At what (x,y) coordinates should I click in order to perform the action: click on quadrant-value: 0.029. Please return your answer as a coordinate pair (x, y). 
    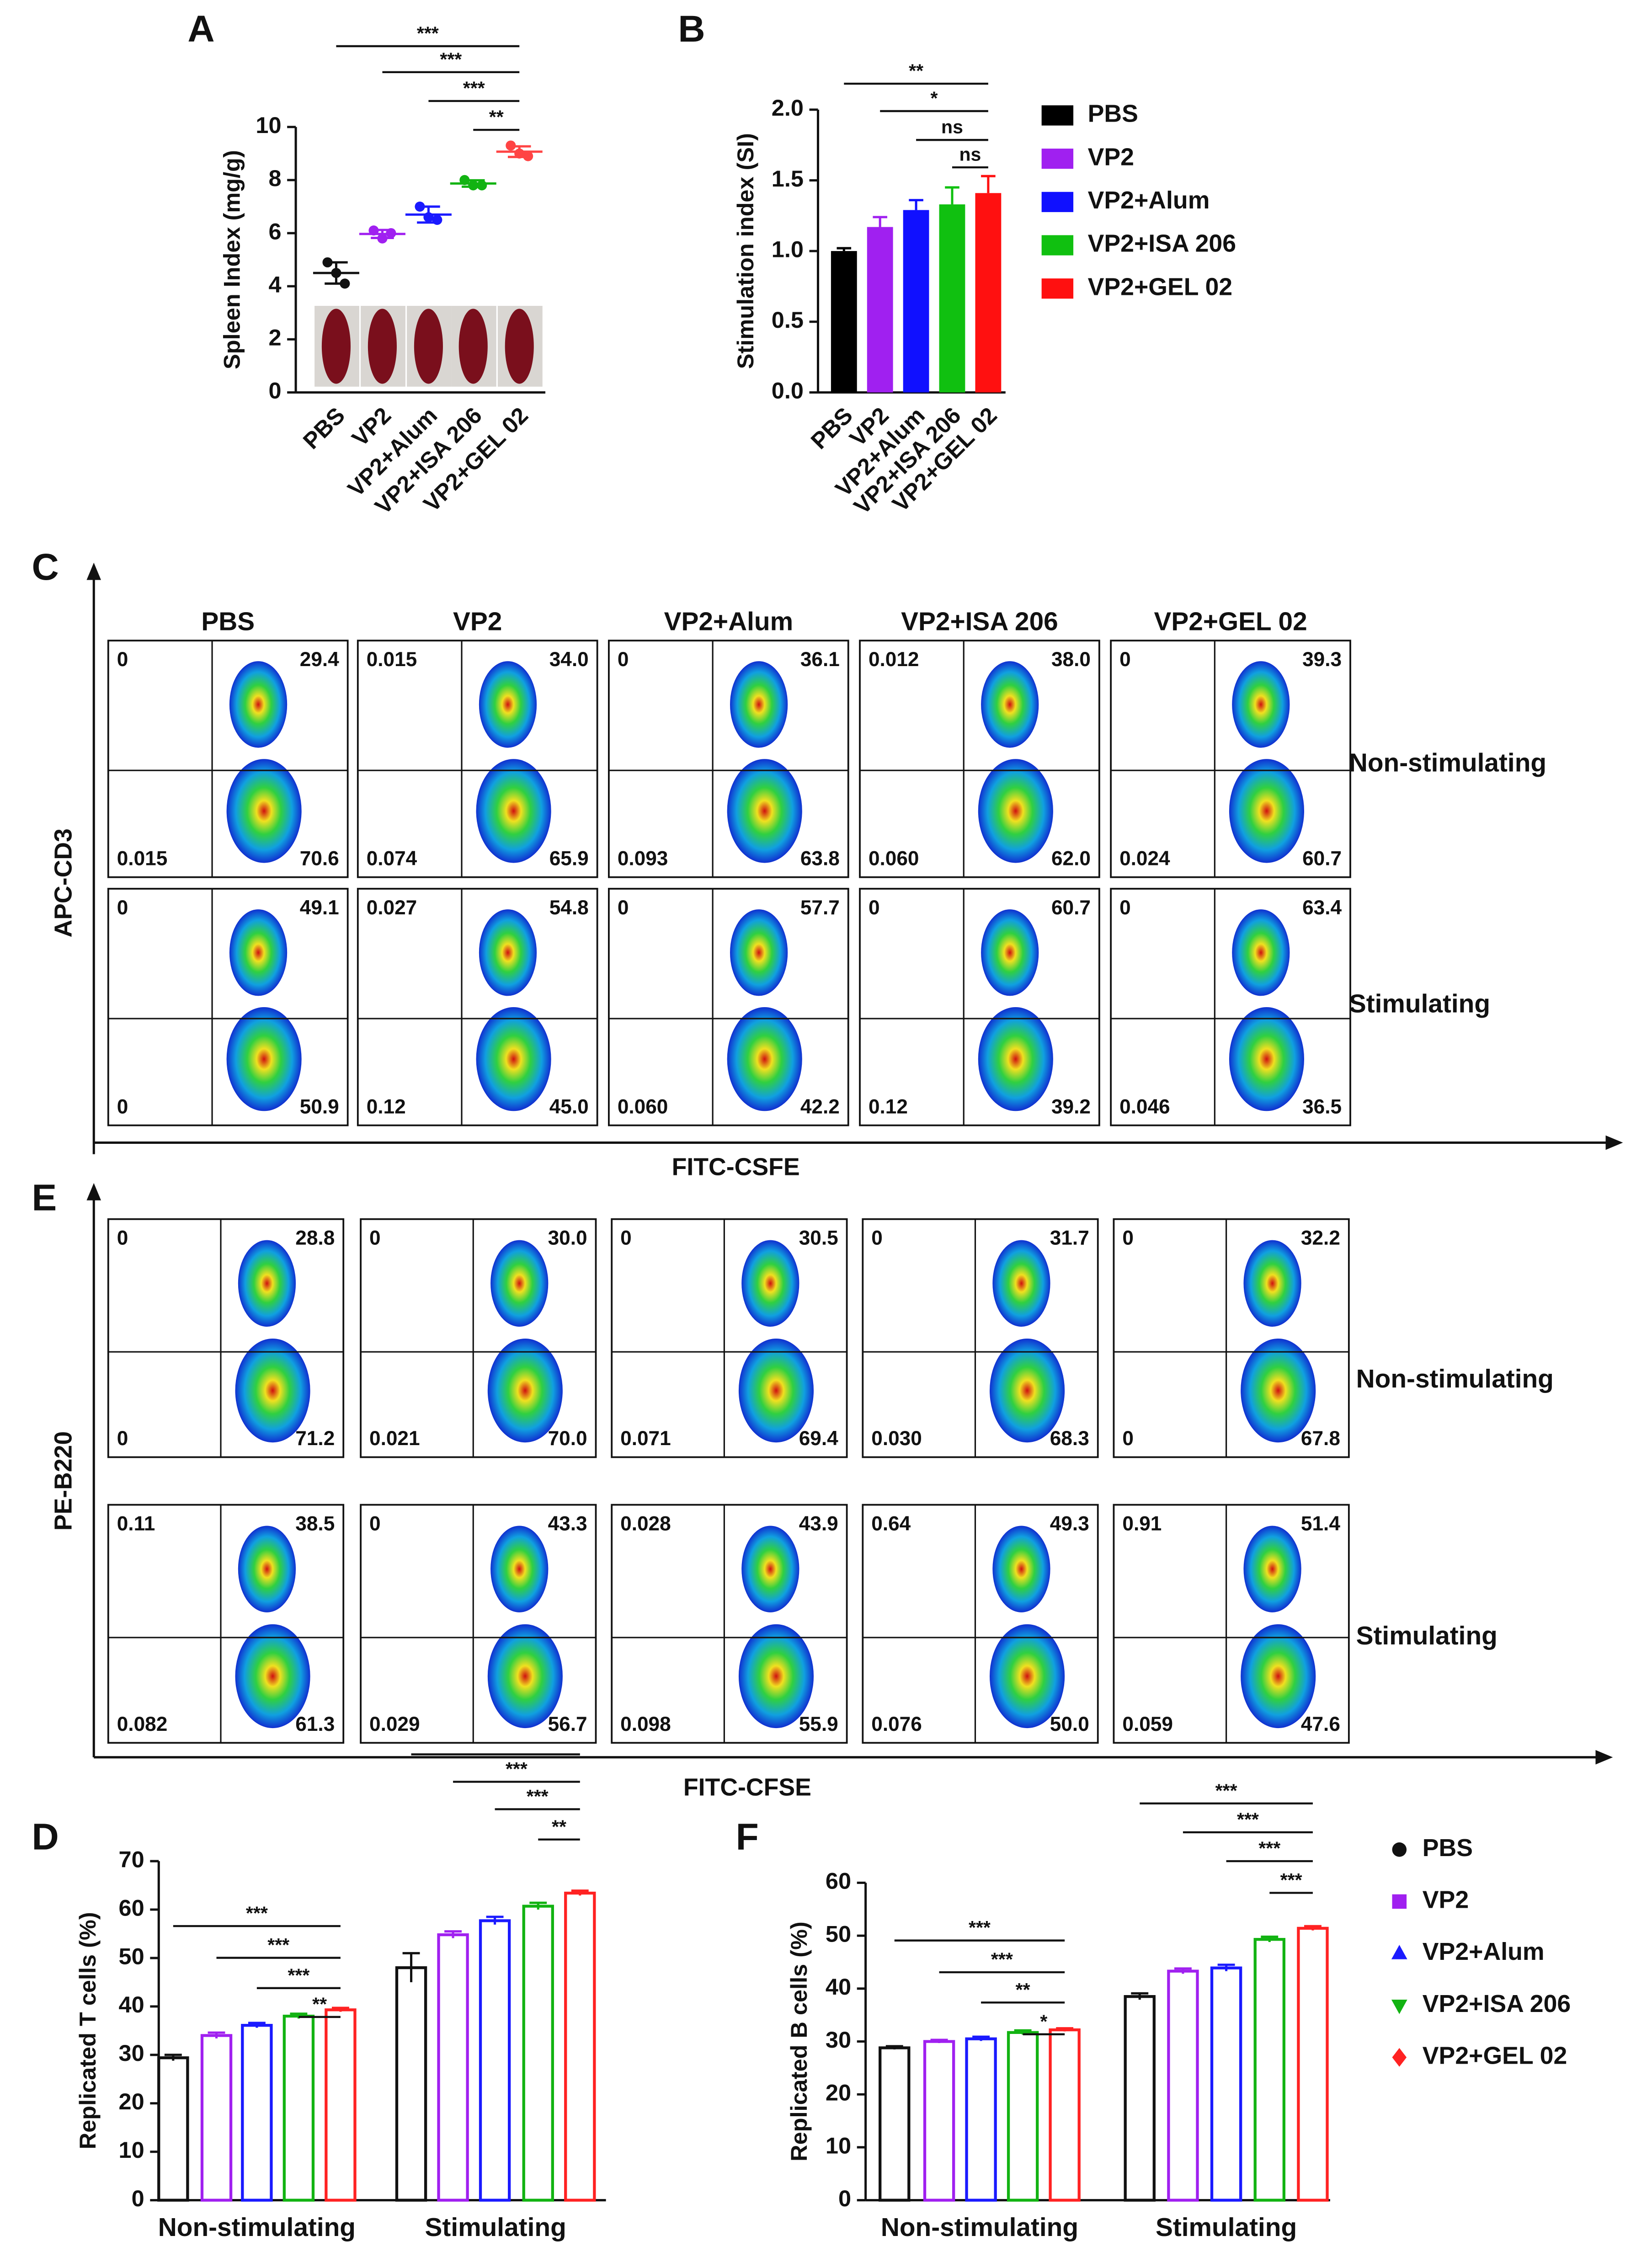
    Looking at the image, I should click on (394, 1724).